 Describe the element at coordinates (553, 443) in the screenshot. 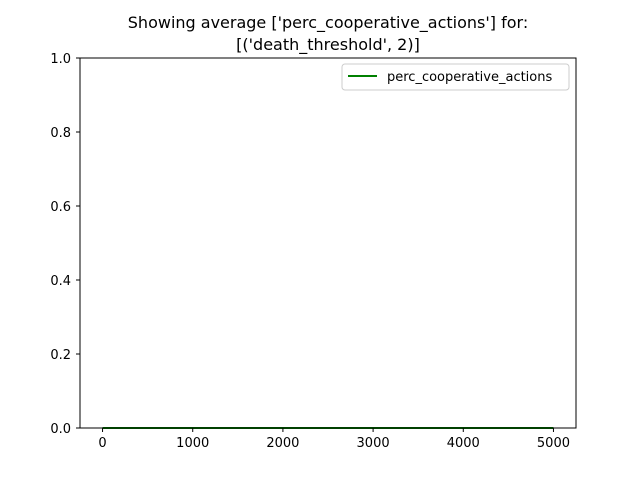

I see `x-tick-label-5: 5000` at that location.